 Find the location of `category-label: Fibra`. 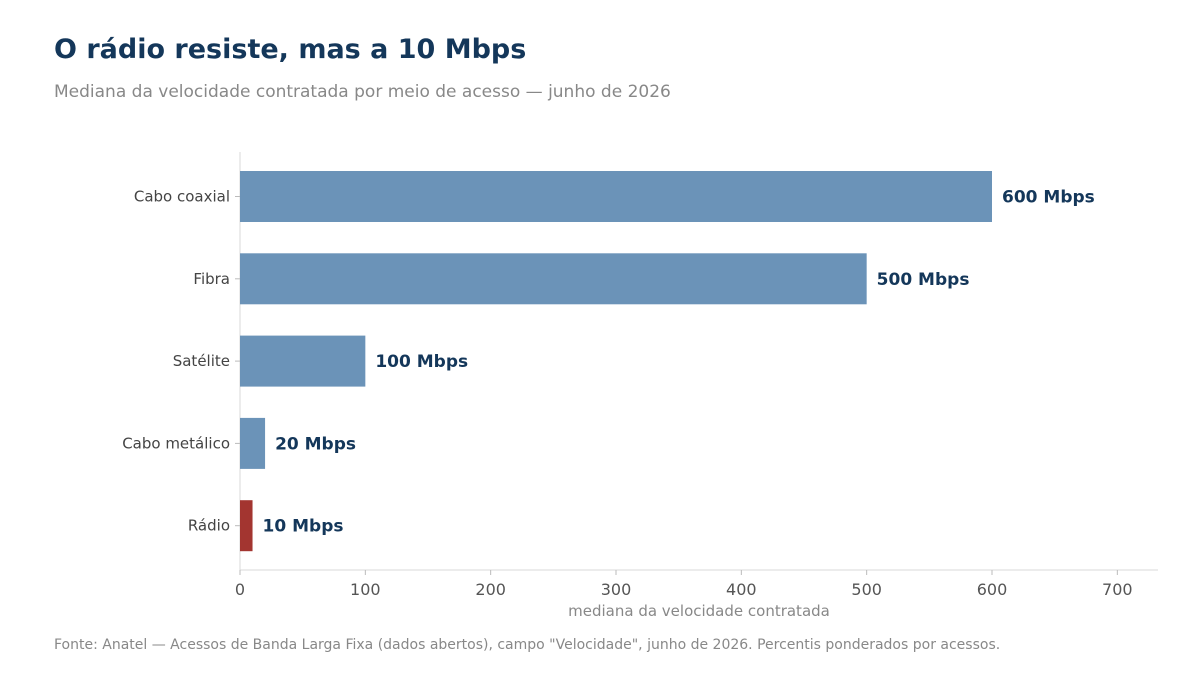

category-label: Fibra is located at coordinates (211, 279).